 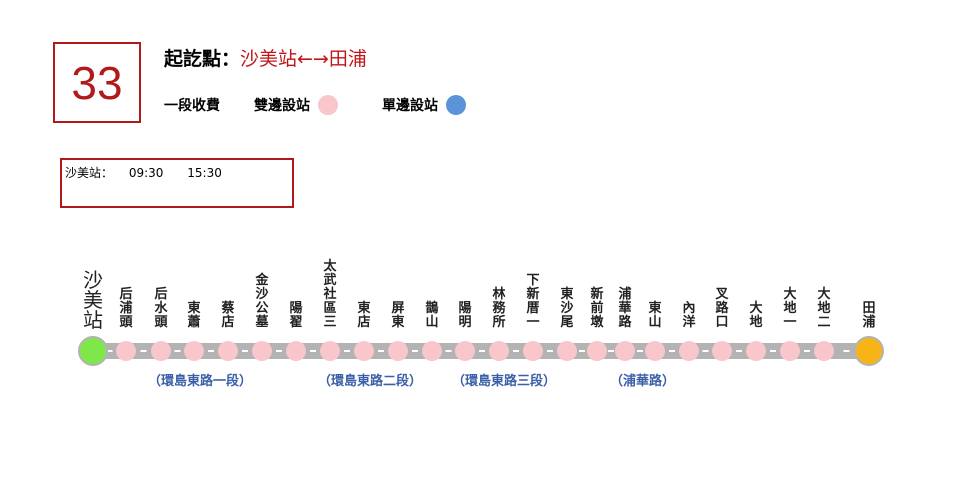 I want to click on stop-label: 林務所, so click(x=499, y=309).